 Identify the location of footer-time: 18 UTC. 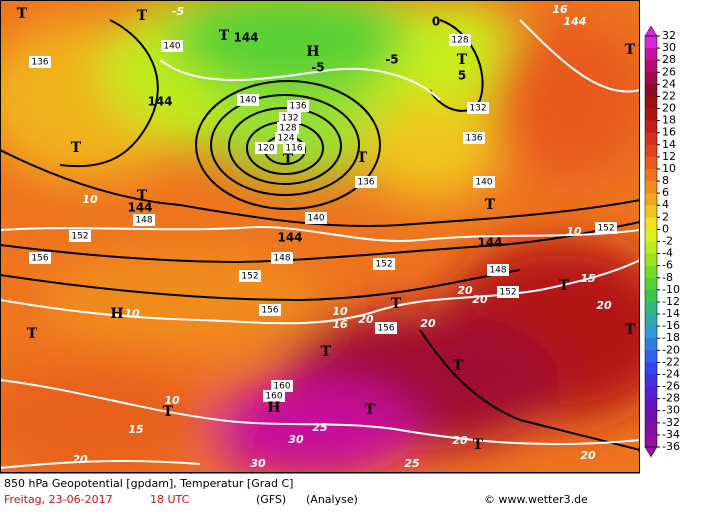
(170, 499).